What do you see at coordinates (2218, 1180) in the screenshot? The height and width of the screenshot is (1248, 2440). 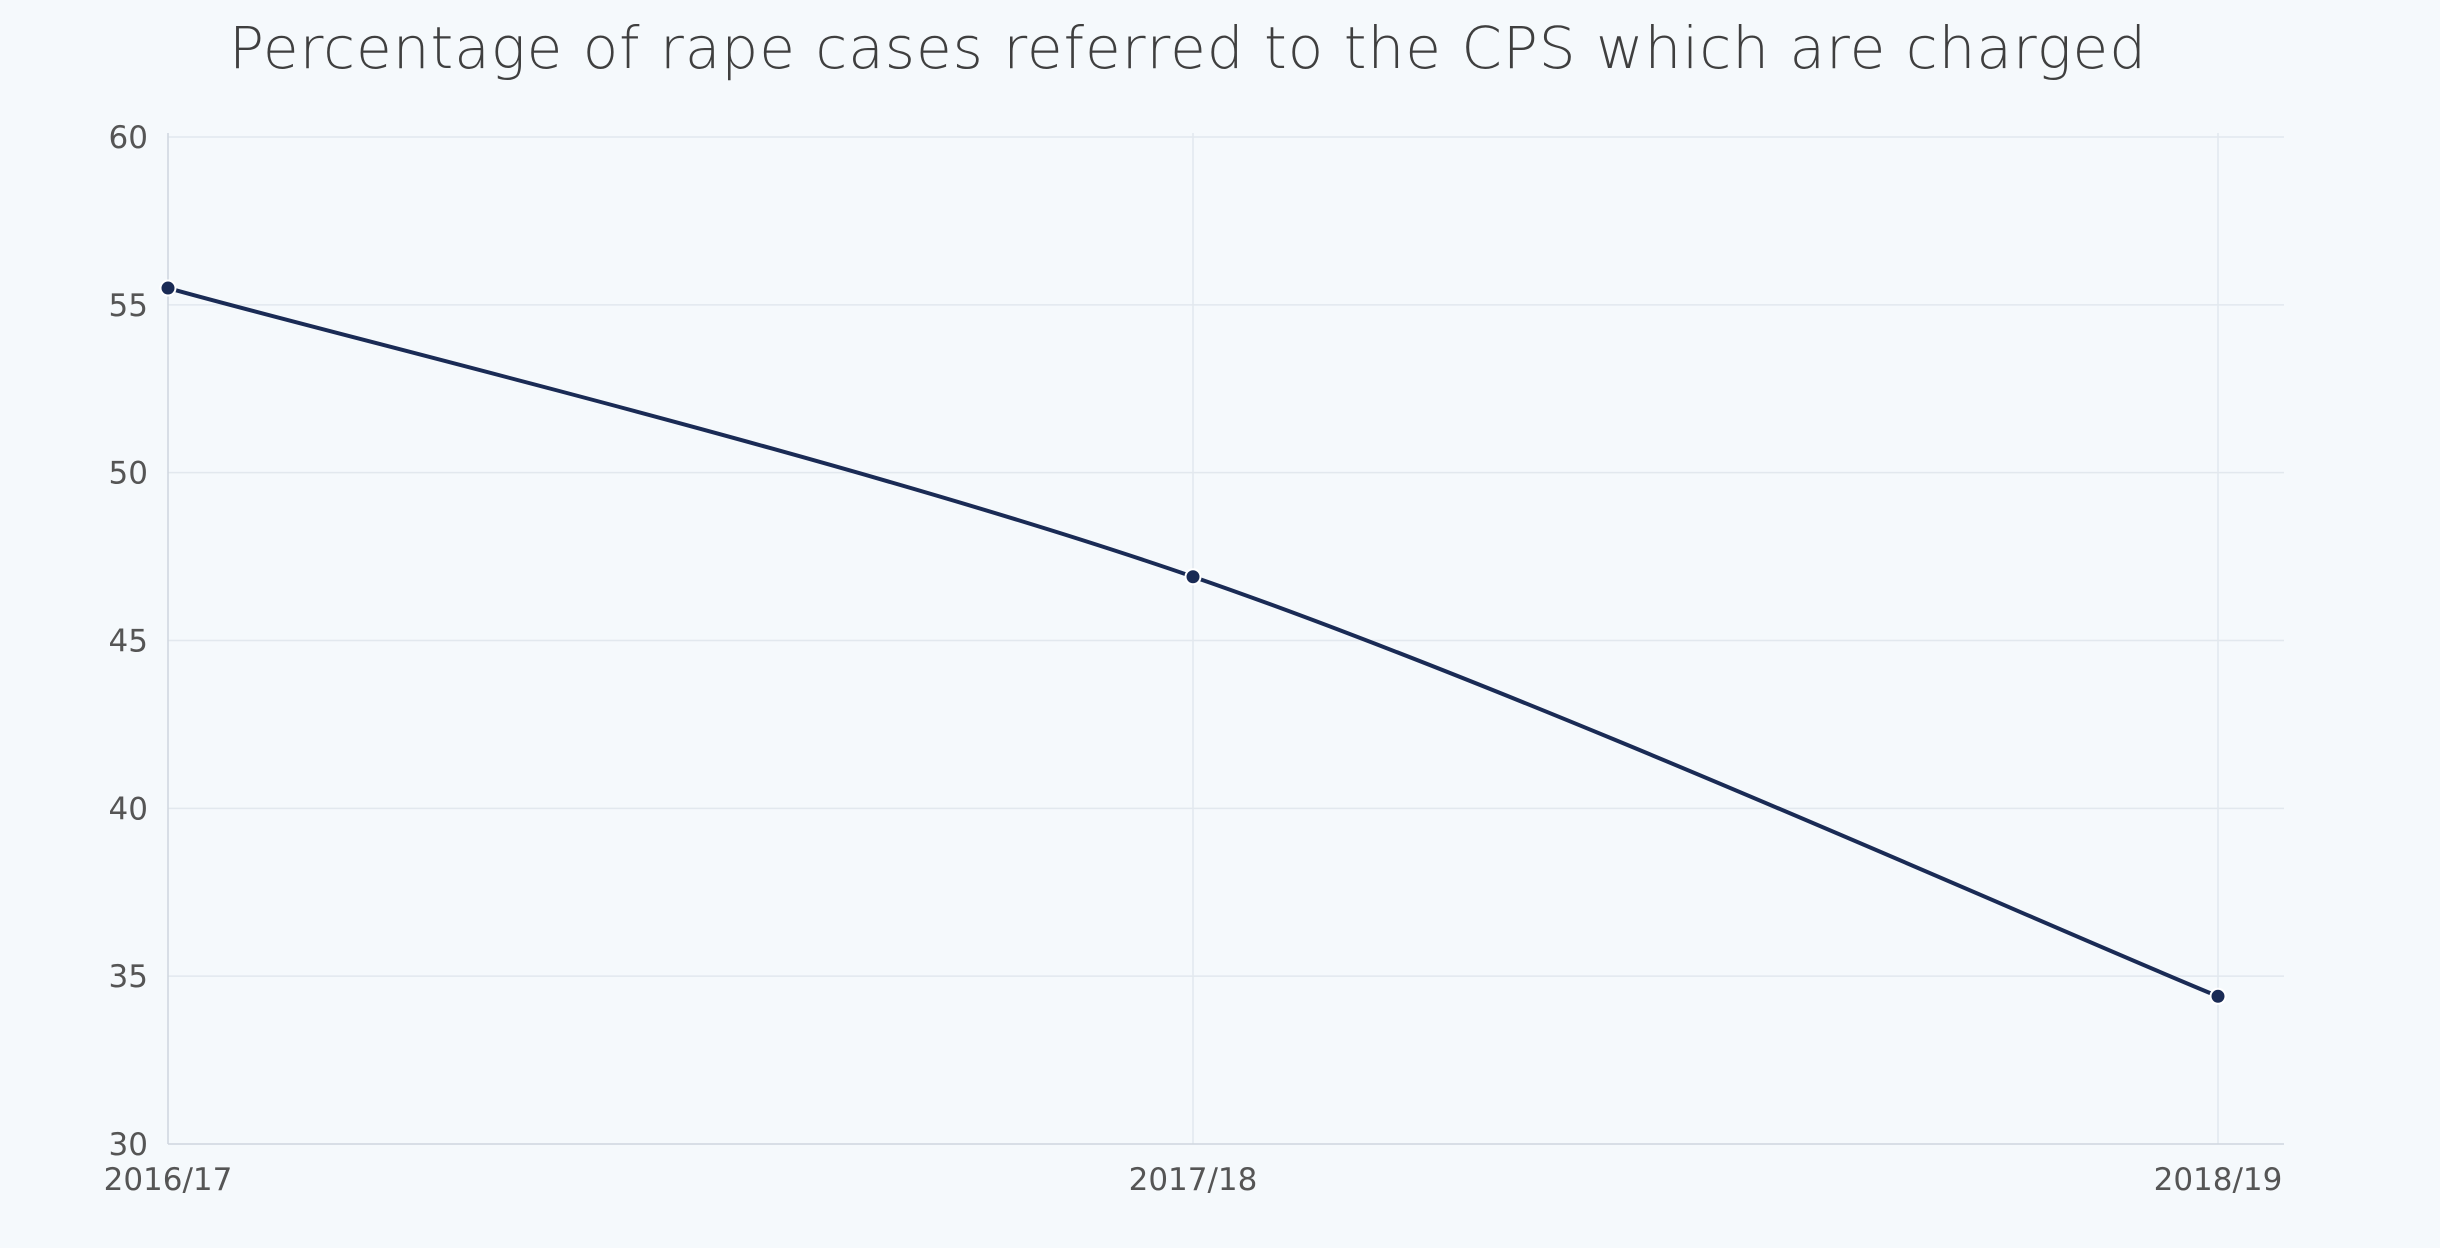 I see `x-tick-label: 2018/19` at bounding box center [2218, 1180].